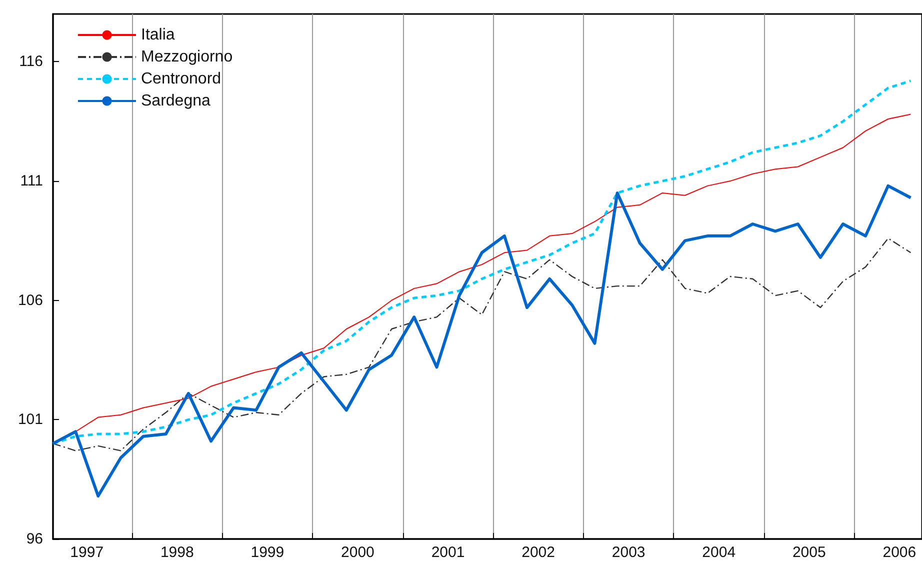 The image size is (922, 563). I want to click on y-tick-label: 106, so click(30, 300).